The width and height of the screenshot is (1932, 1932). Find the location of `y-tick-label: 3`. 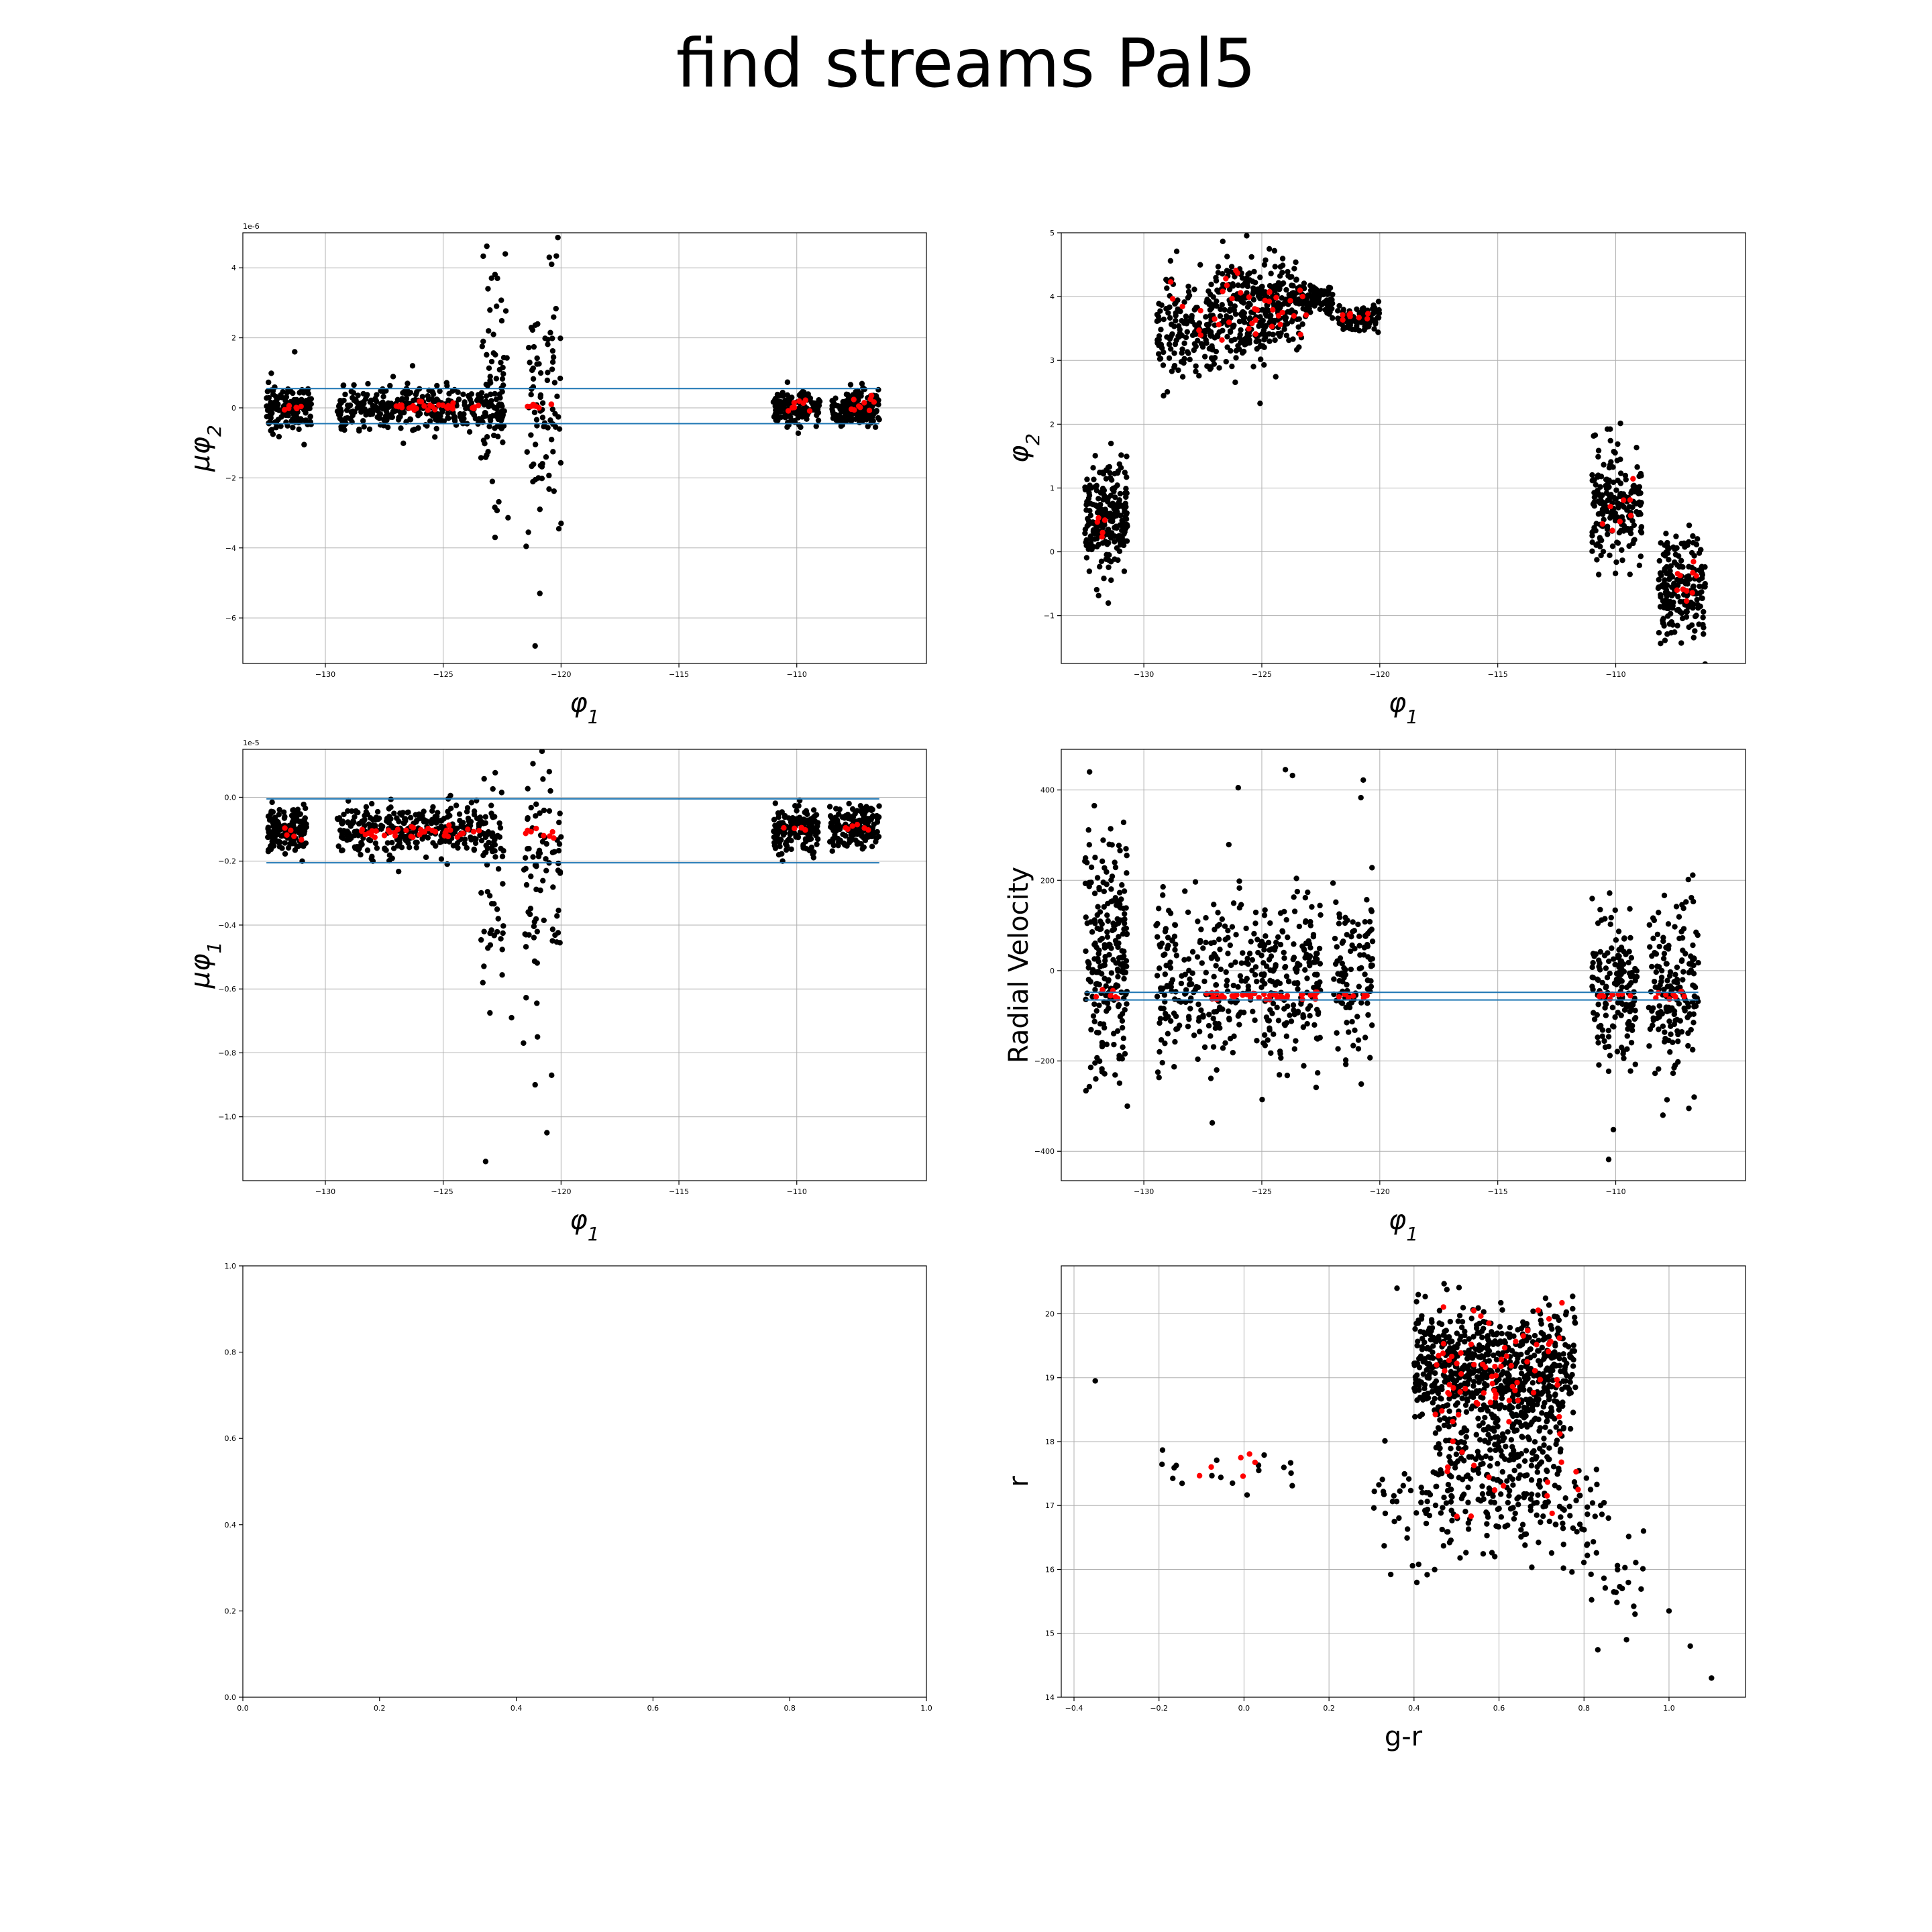

y-tick-label: 3 is located at coordinates (1052, 360).